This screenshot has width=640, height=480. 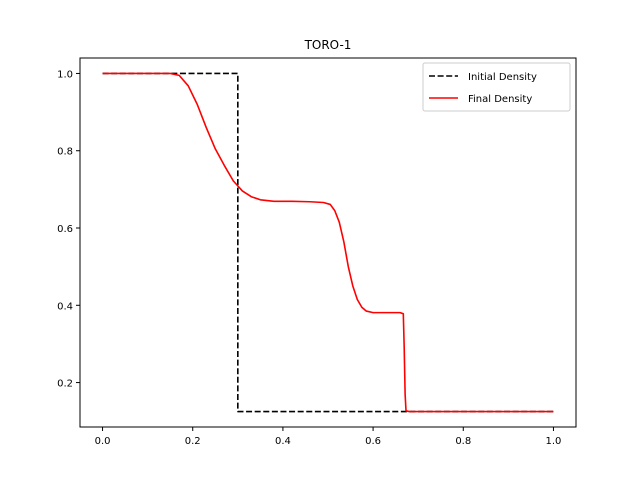 What do you see at coordinates (65, 384) in the screenshot?
I see `y-tick-label: 0.2` at bounding box center [65, 384].